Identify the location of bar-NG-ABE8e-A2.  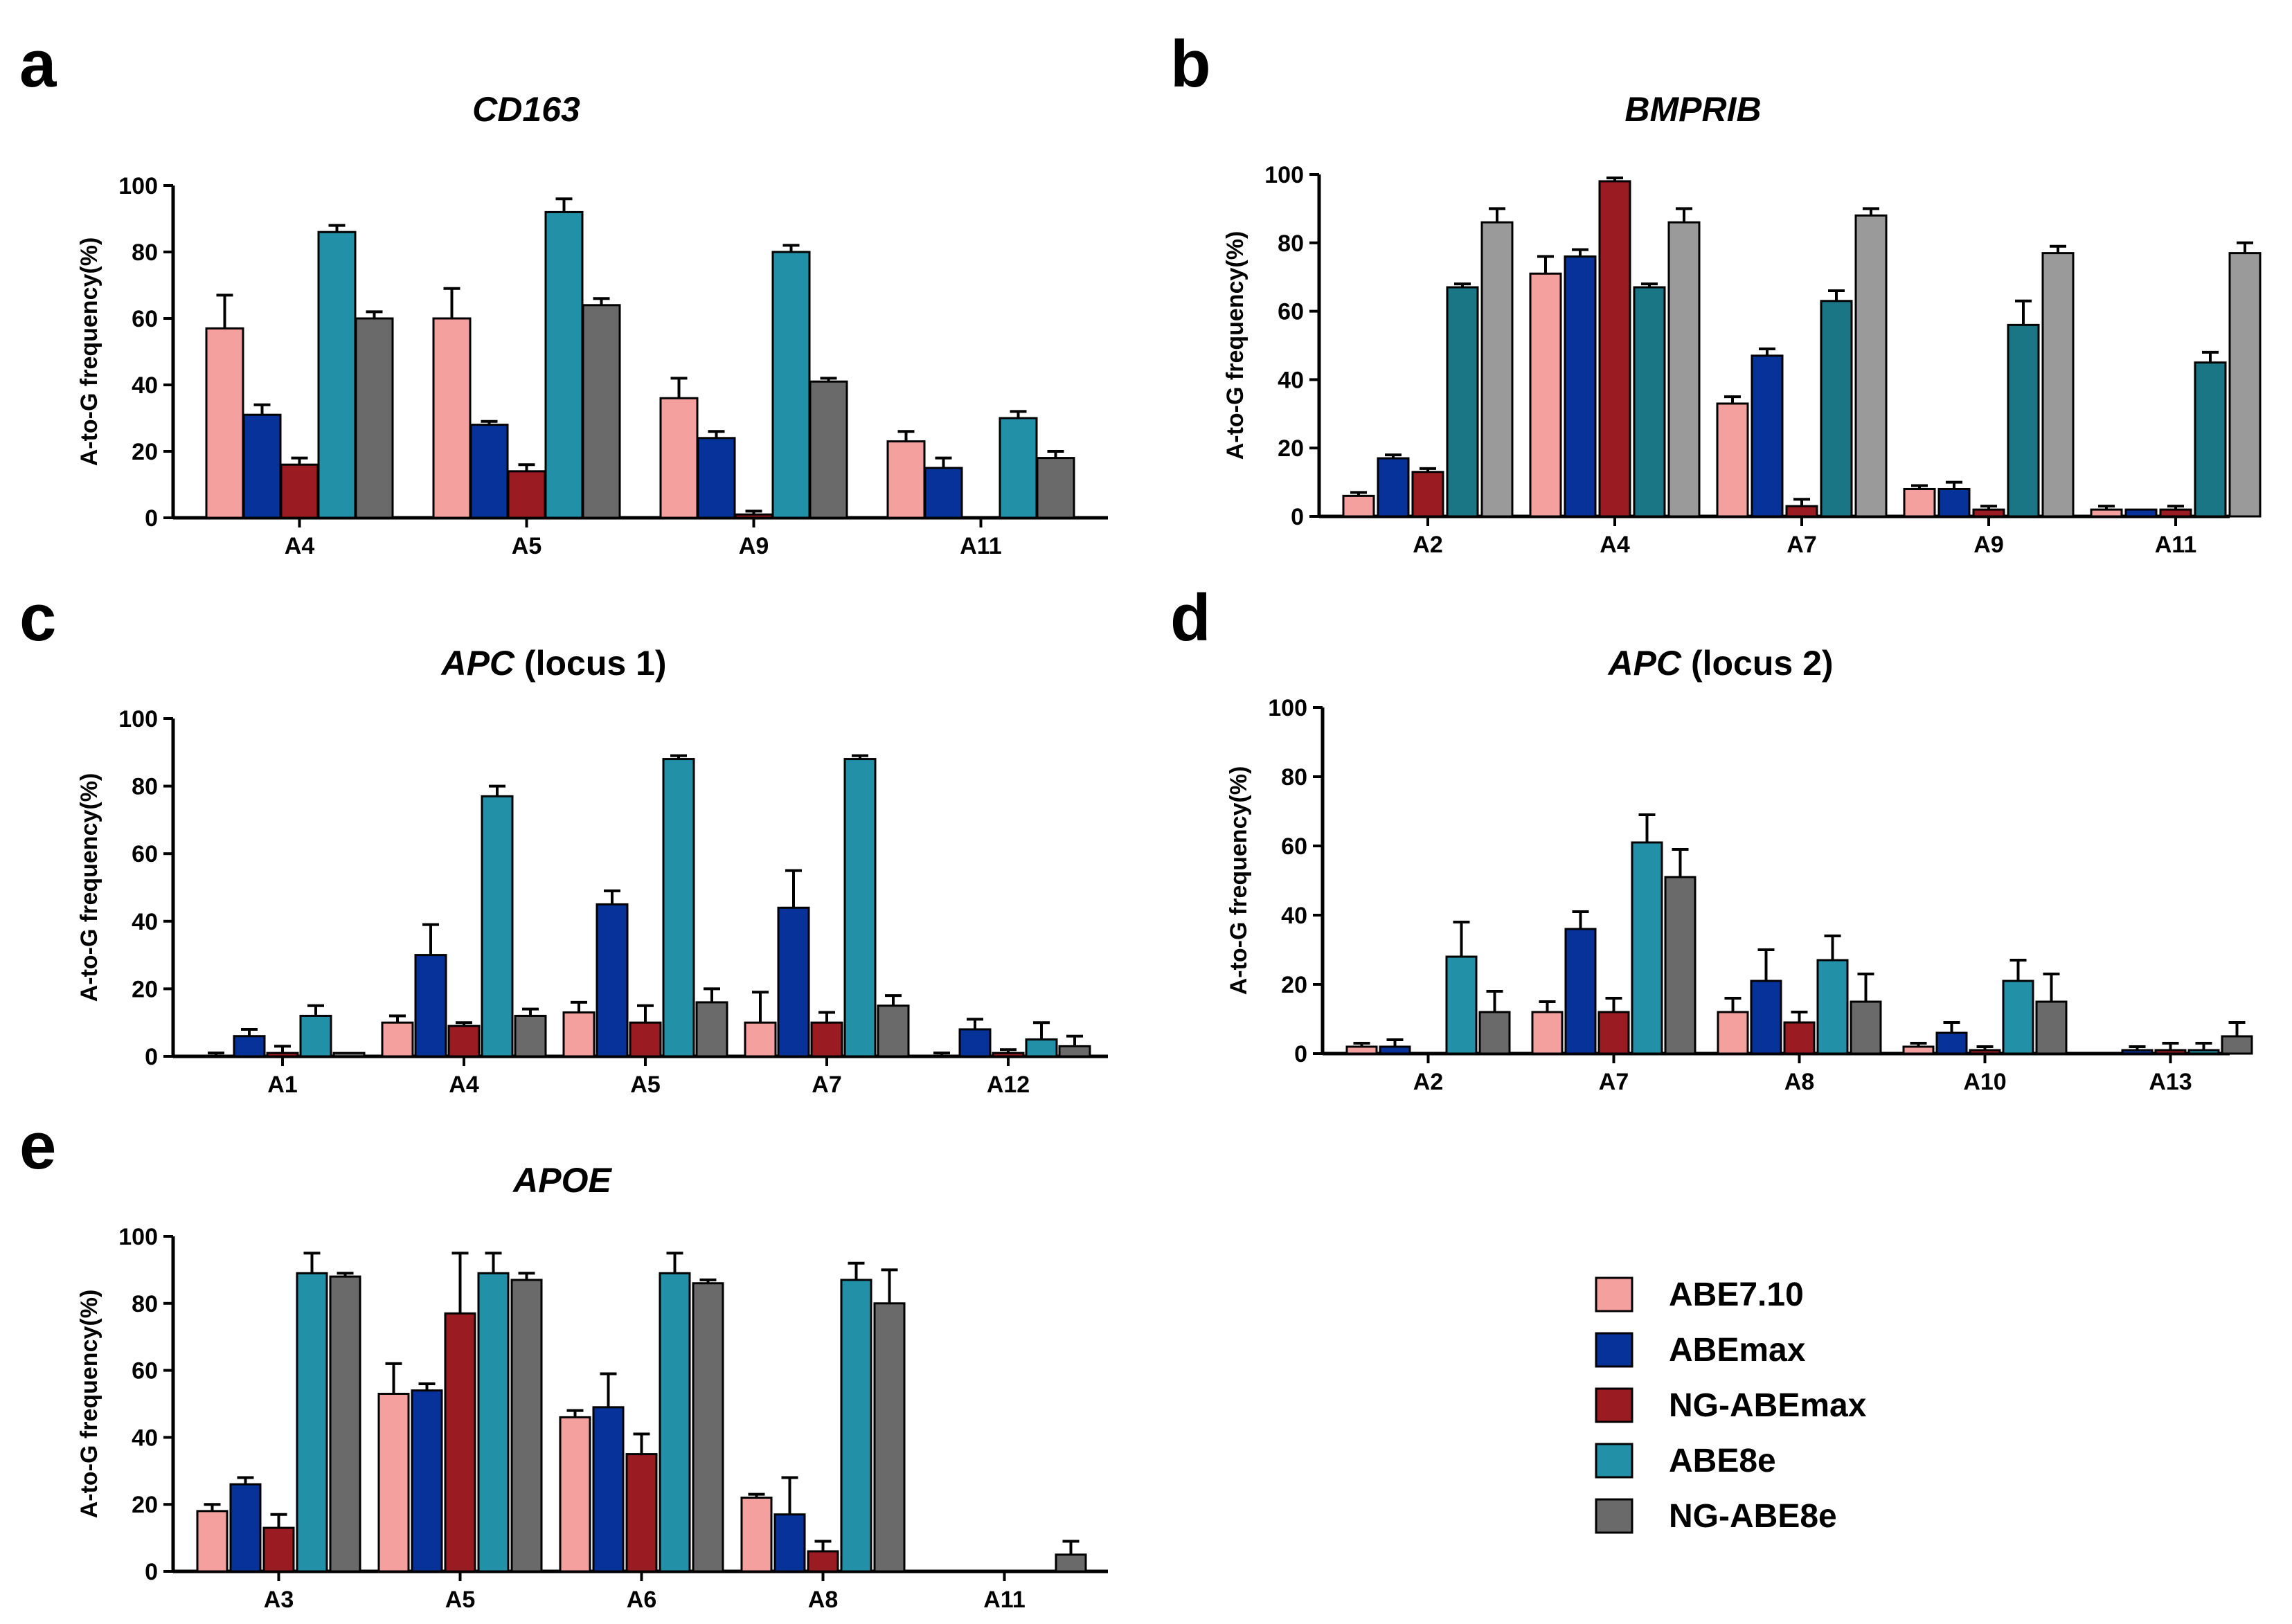
(1497, 369).